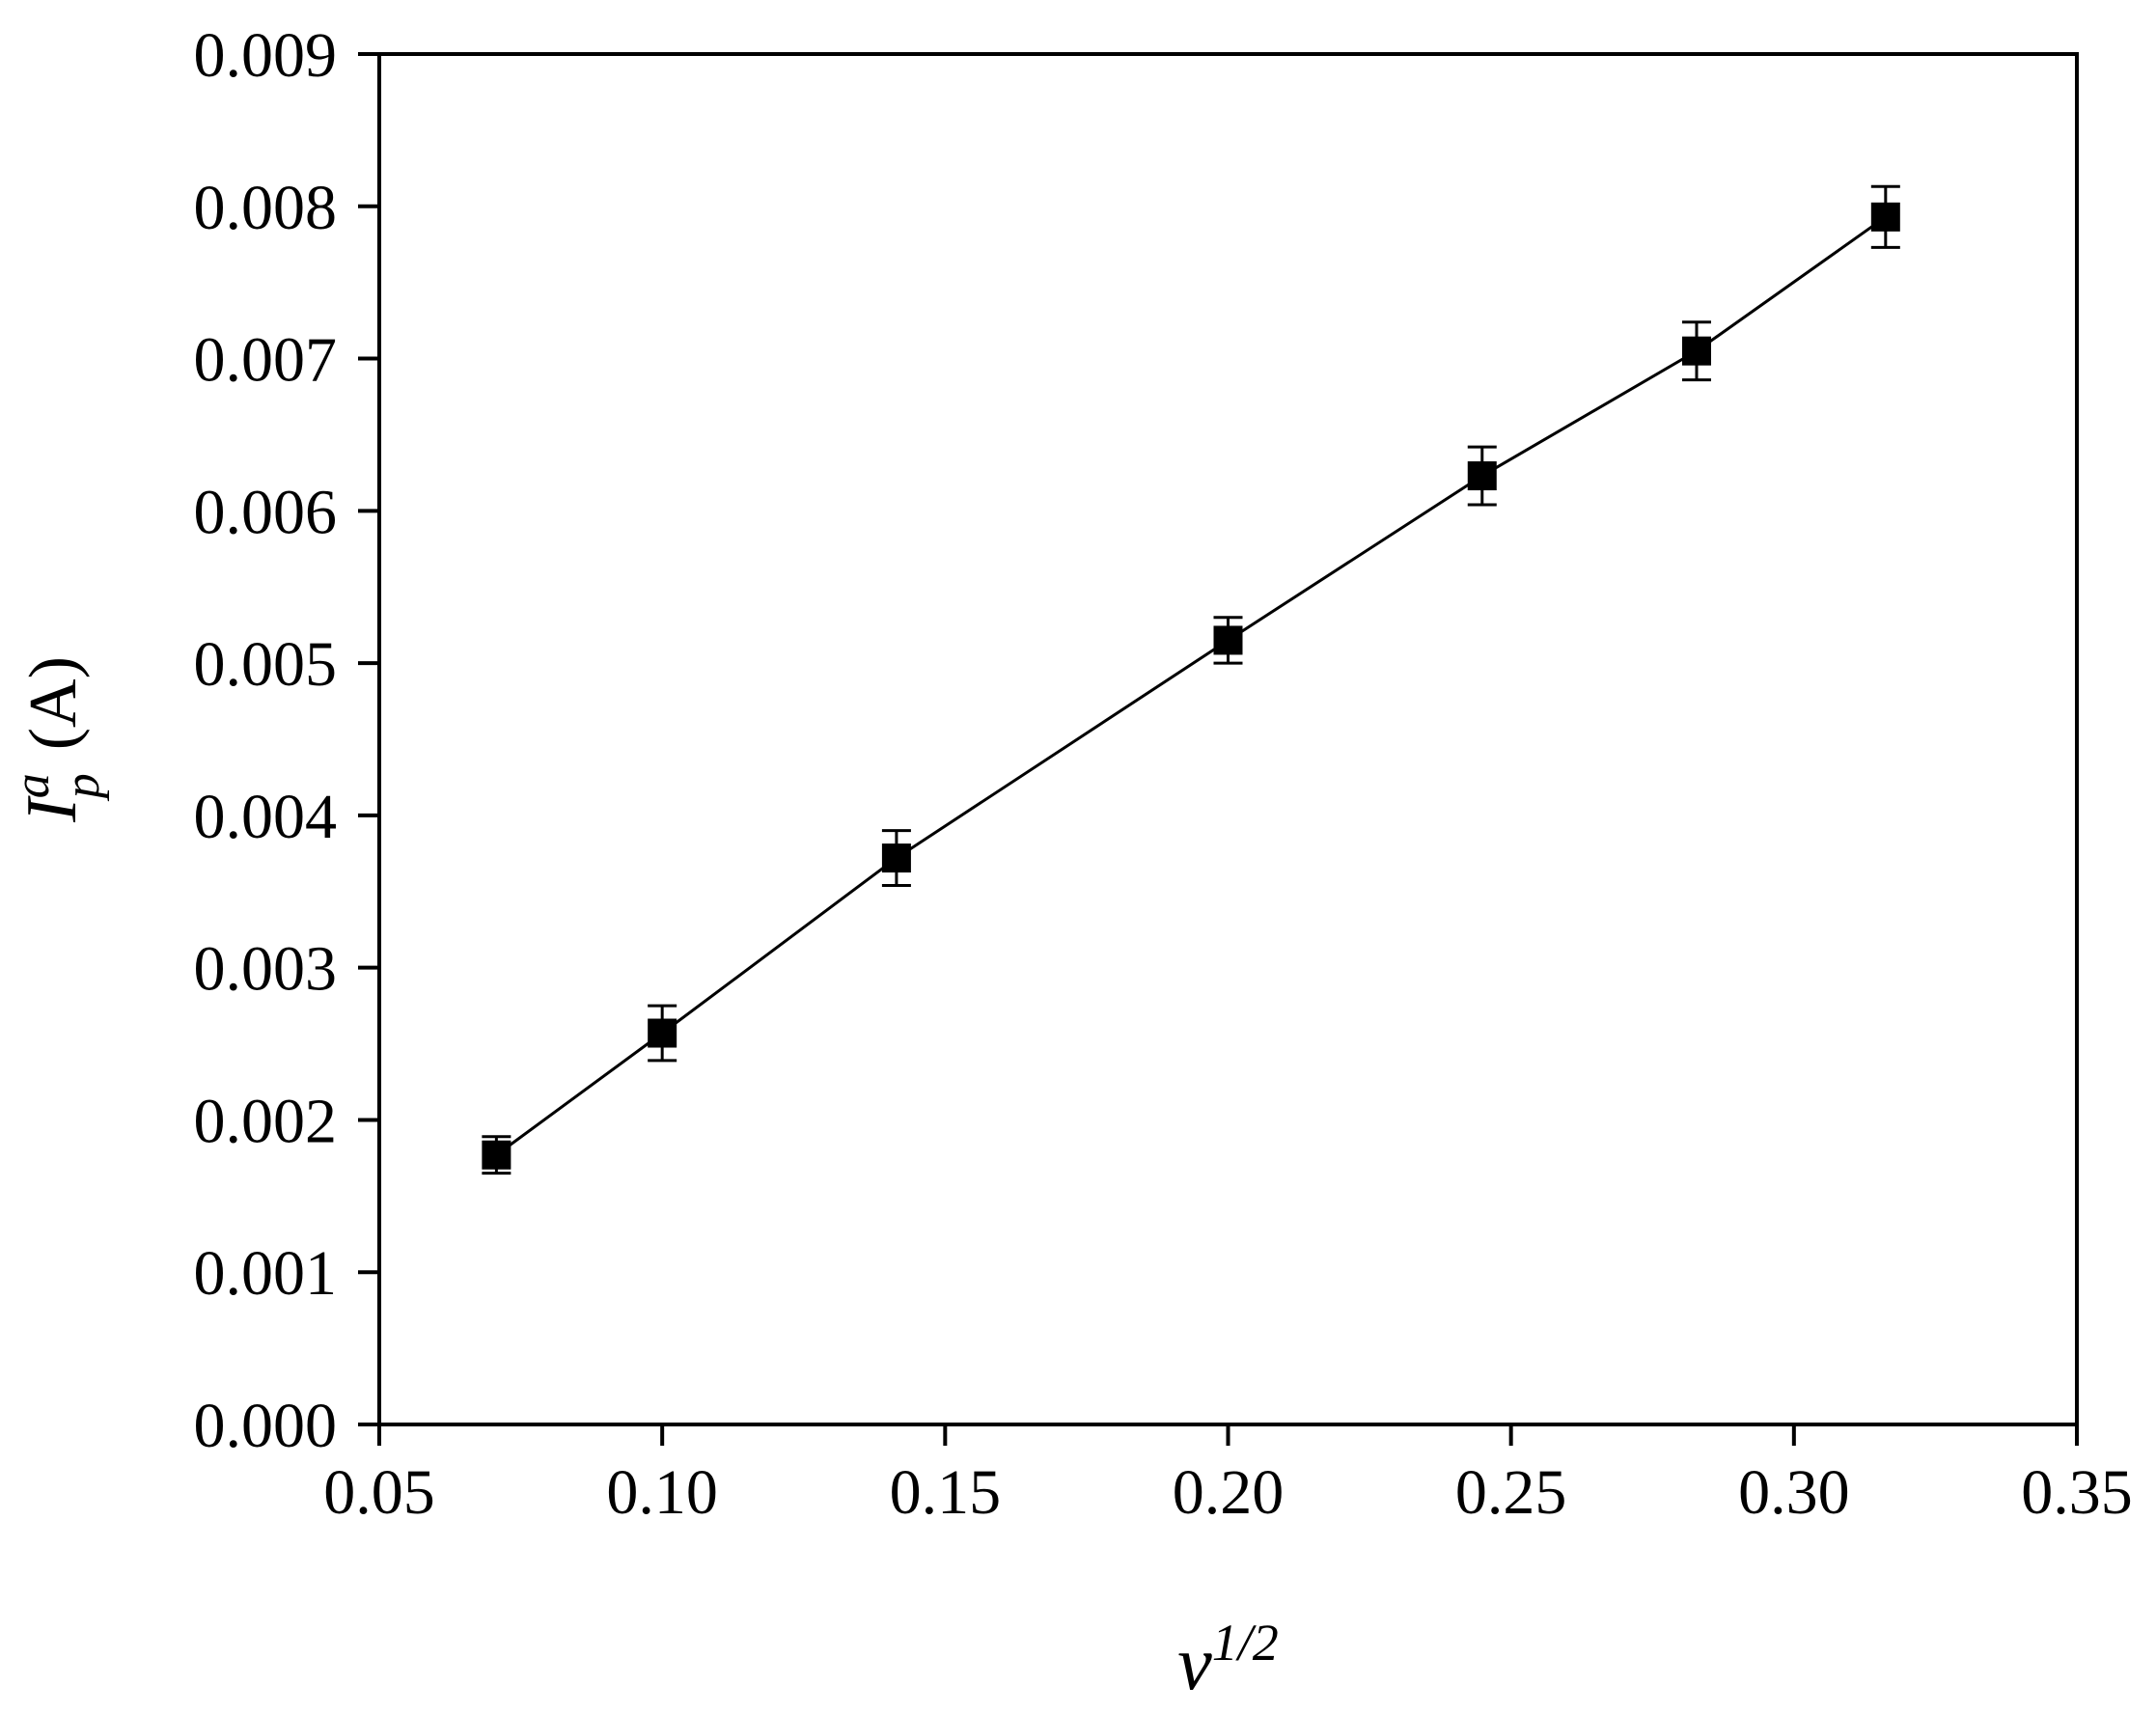 The width and height of the screenshot is (2156, 1714). What do you see at coordinates (1794, 1493) in the screenshot?
I see `x-tick-label: 0.30` at bounding box center [1794, 1493].